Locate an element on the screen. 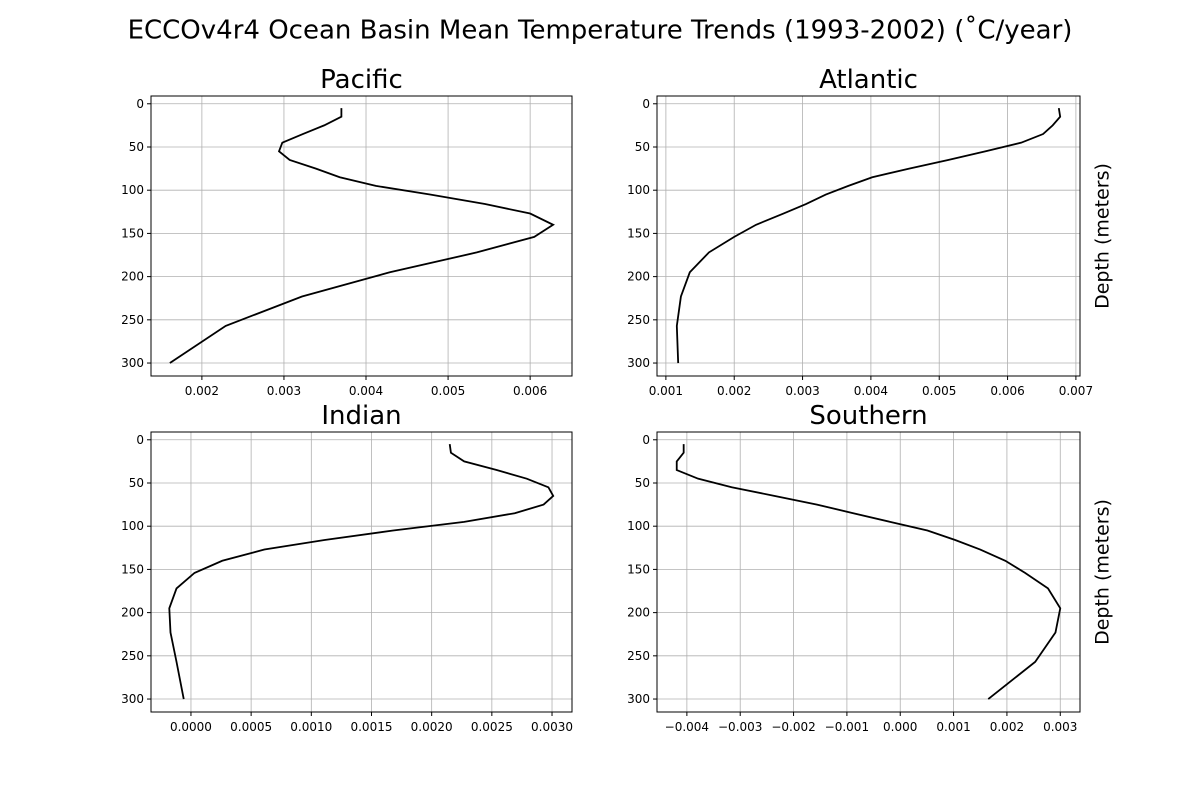 The height and width of the screenshot is (800, 1200). x-tick-label: 0.0025 is located at coordinates (492, 727).